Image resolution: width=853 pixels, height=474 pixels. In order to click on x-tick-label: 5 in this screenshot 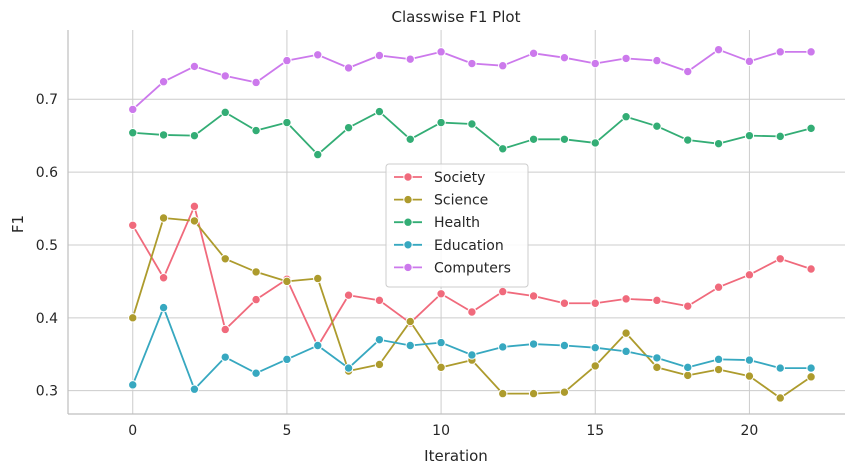, I will do `click(286, 431)`.